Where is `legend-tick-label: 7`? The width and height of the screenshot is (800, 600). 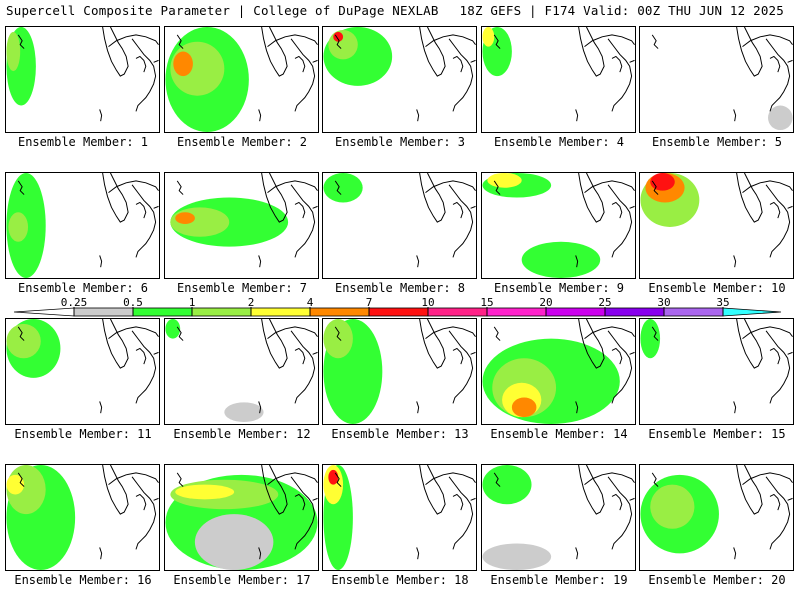 legend-tick-label: 7 is located at coordinates (369, 302).